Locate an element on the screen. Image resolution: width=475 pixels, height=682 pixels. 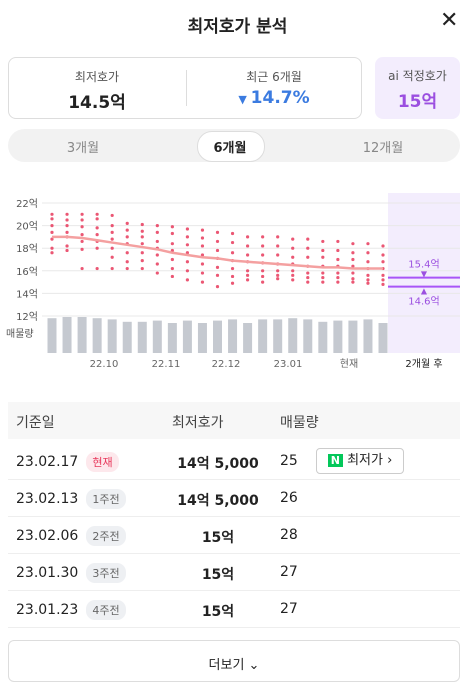
value: 15억 is located at coordinates (417, 102).